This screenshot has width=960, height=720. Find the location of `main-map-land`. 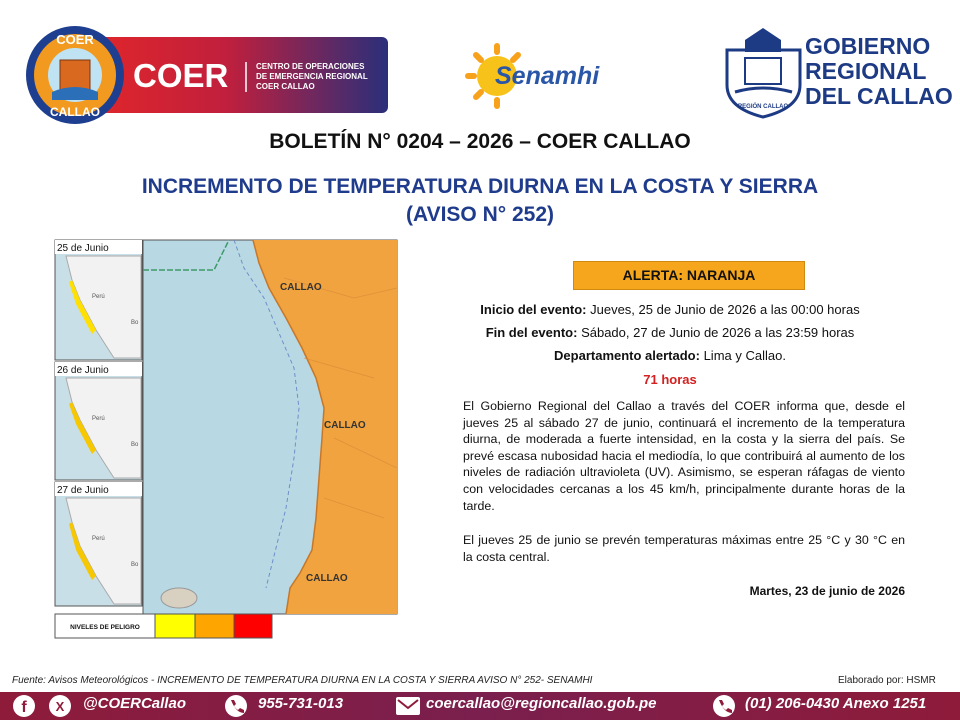

main-map-land is located at coordinates (325, 427).